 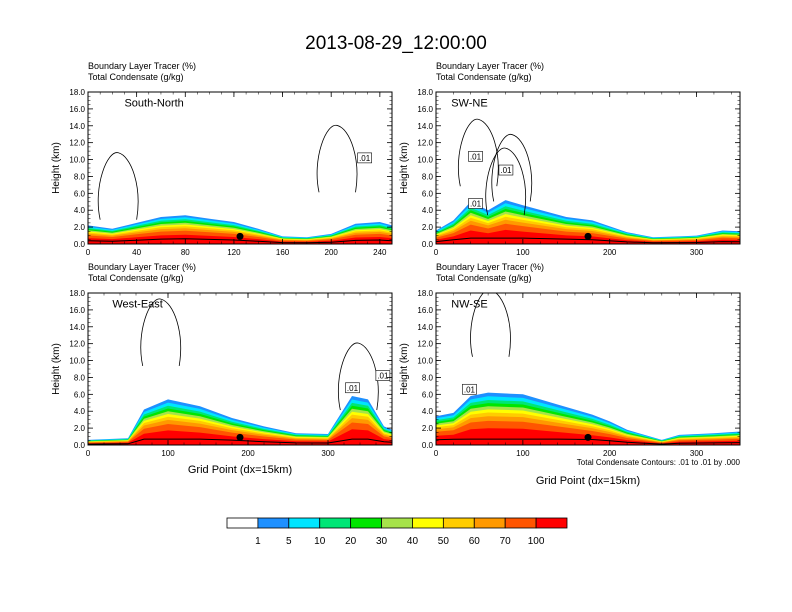 I want to click on colorbar-label: 60, so click(x=475, y=541).